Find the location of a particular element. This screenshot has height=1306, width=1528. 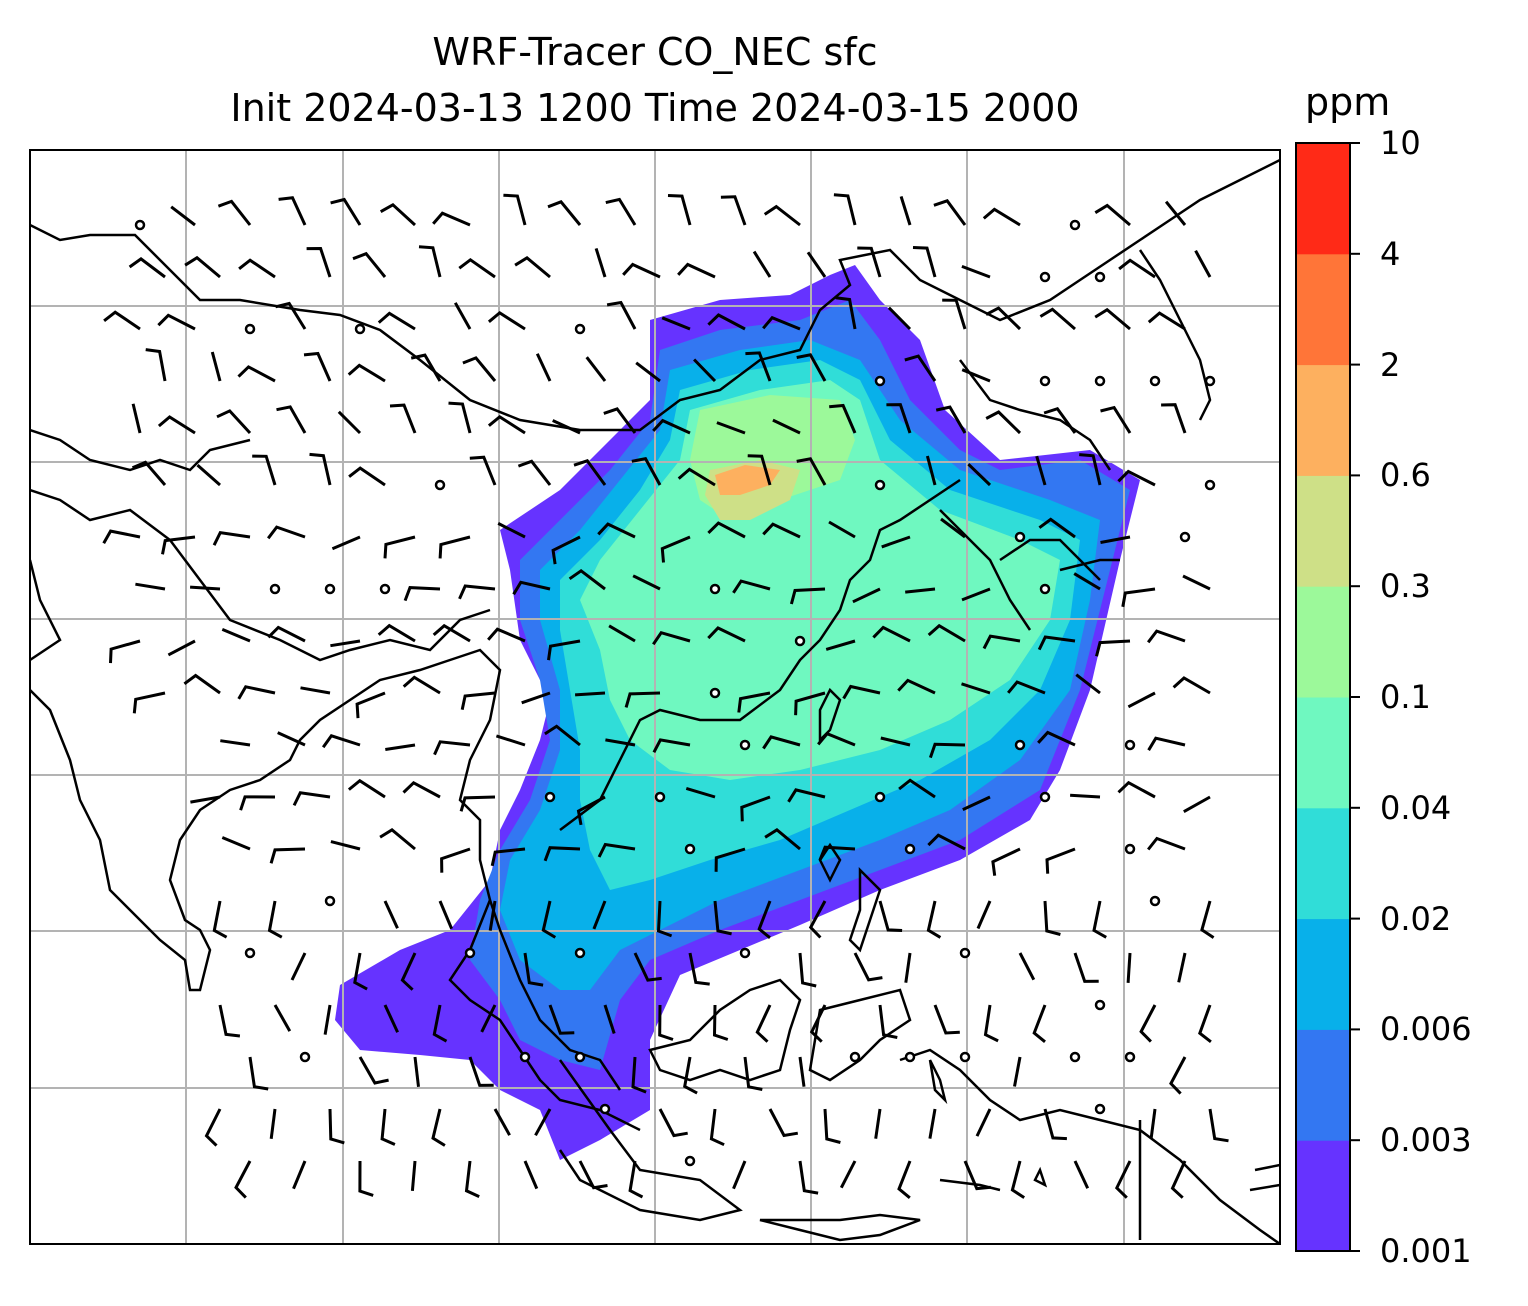

map-title: WRF-Tracer CO_NEC sfc is located at coordinates (655, 52).